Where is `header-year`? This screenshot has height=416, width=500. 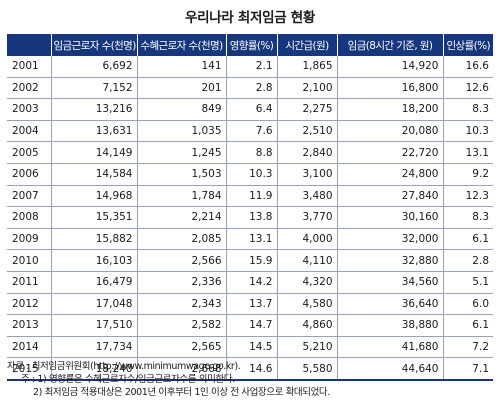 header-year is located at coordinates (29, 45).